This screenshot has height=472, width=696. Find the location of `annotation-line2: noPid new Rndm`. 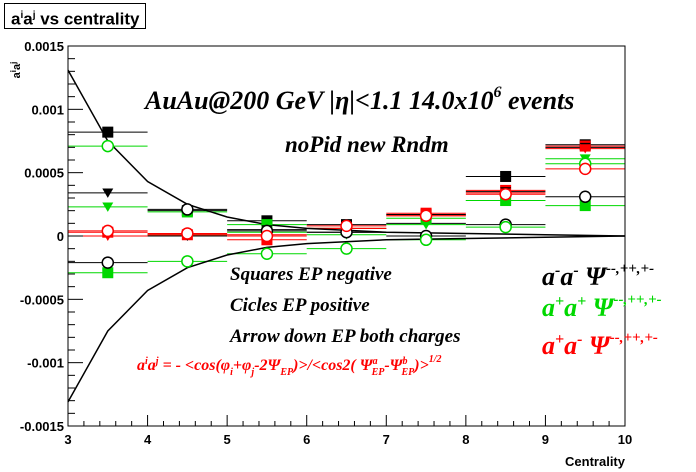

annotation-line2: noPid new Rndm is located at coordinates (367, 144).